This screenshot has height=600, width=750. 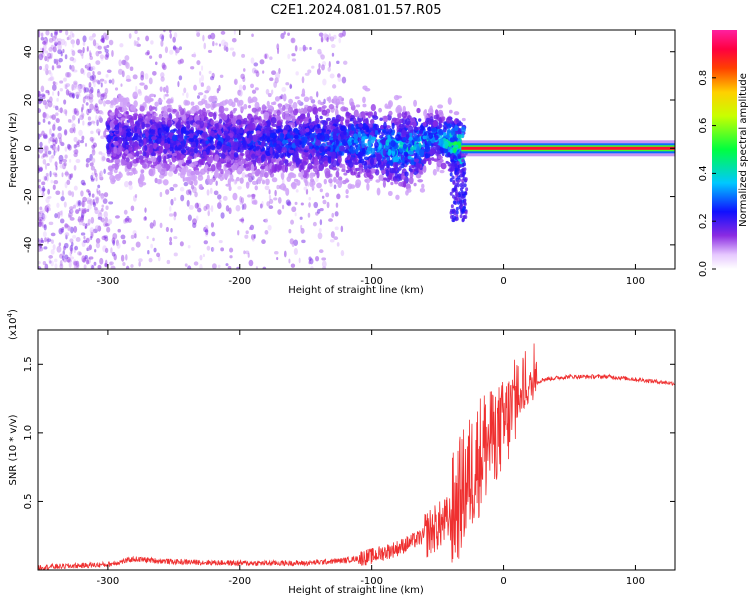 I want to click on spectrogram-y-tick-label: 40, so click(x=28, y=51).